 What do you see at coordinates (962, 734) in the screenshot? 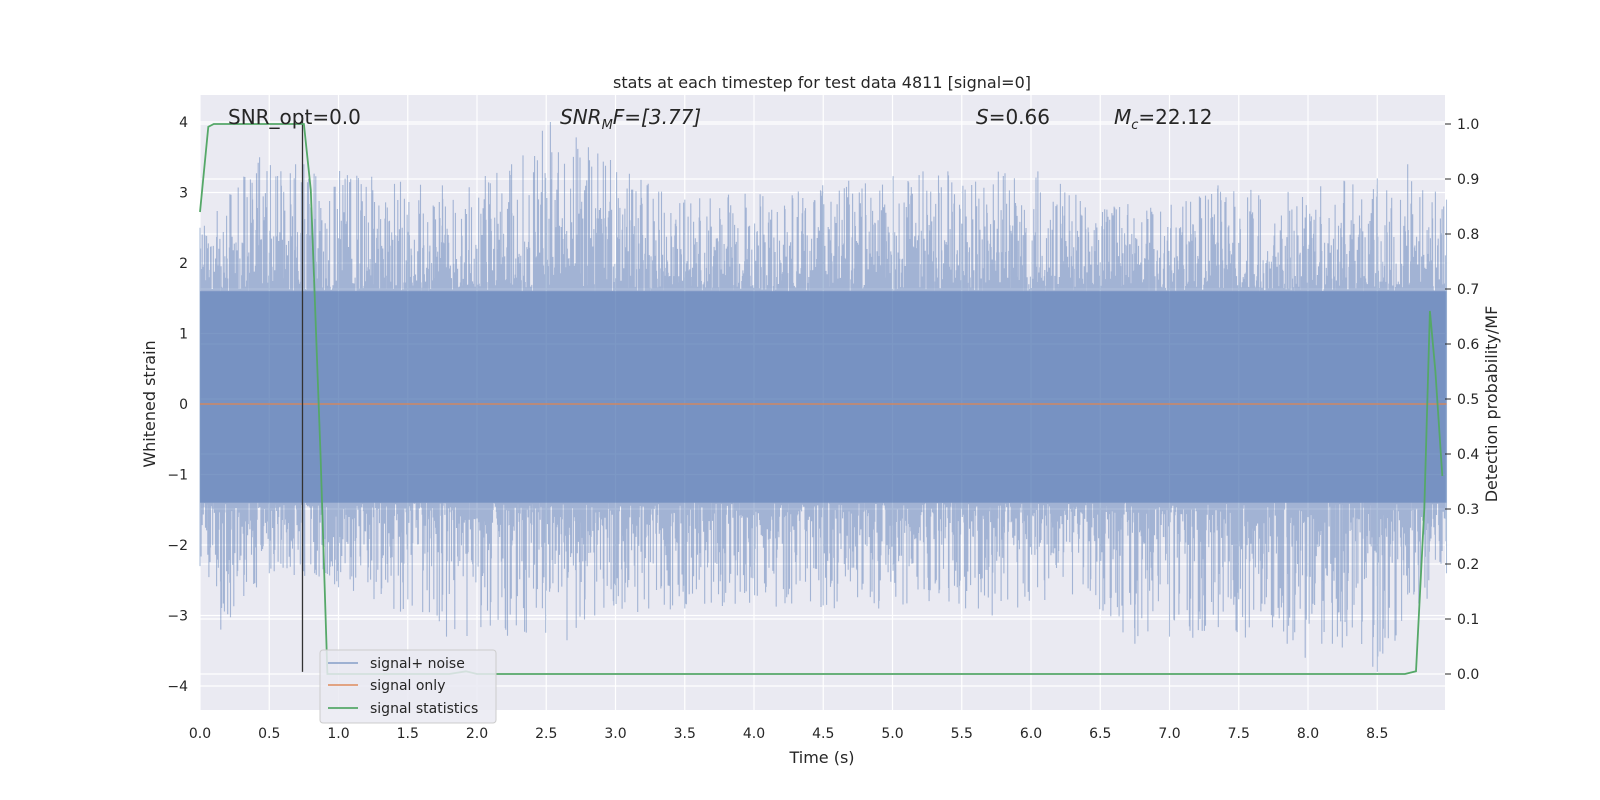
I see `x-tick-label: 5.5` at bounding box center [962, 734].